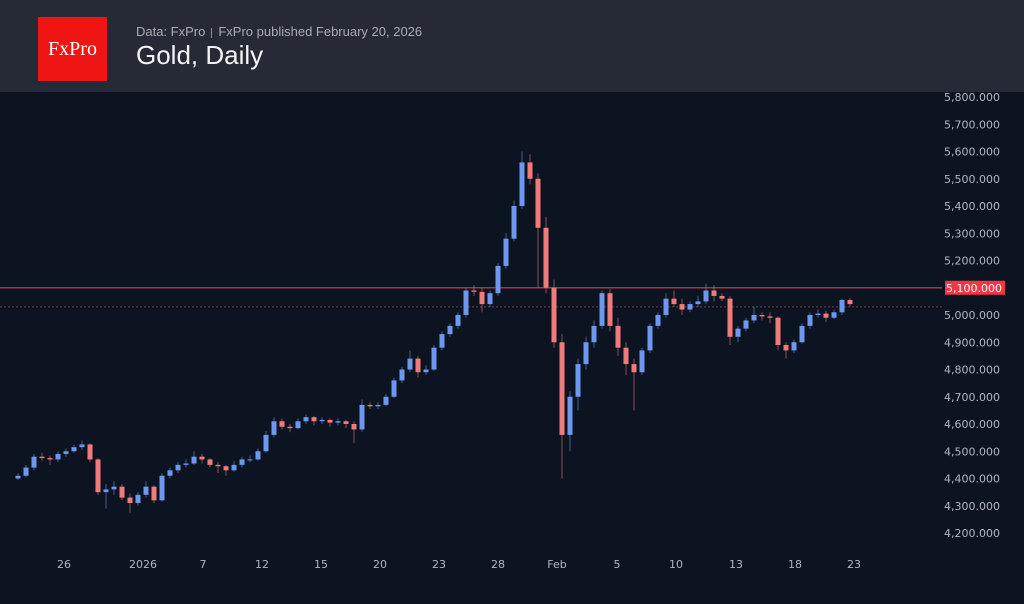  I want to click on logo-text: FxPro, so click(72, 48).